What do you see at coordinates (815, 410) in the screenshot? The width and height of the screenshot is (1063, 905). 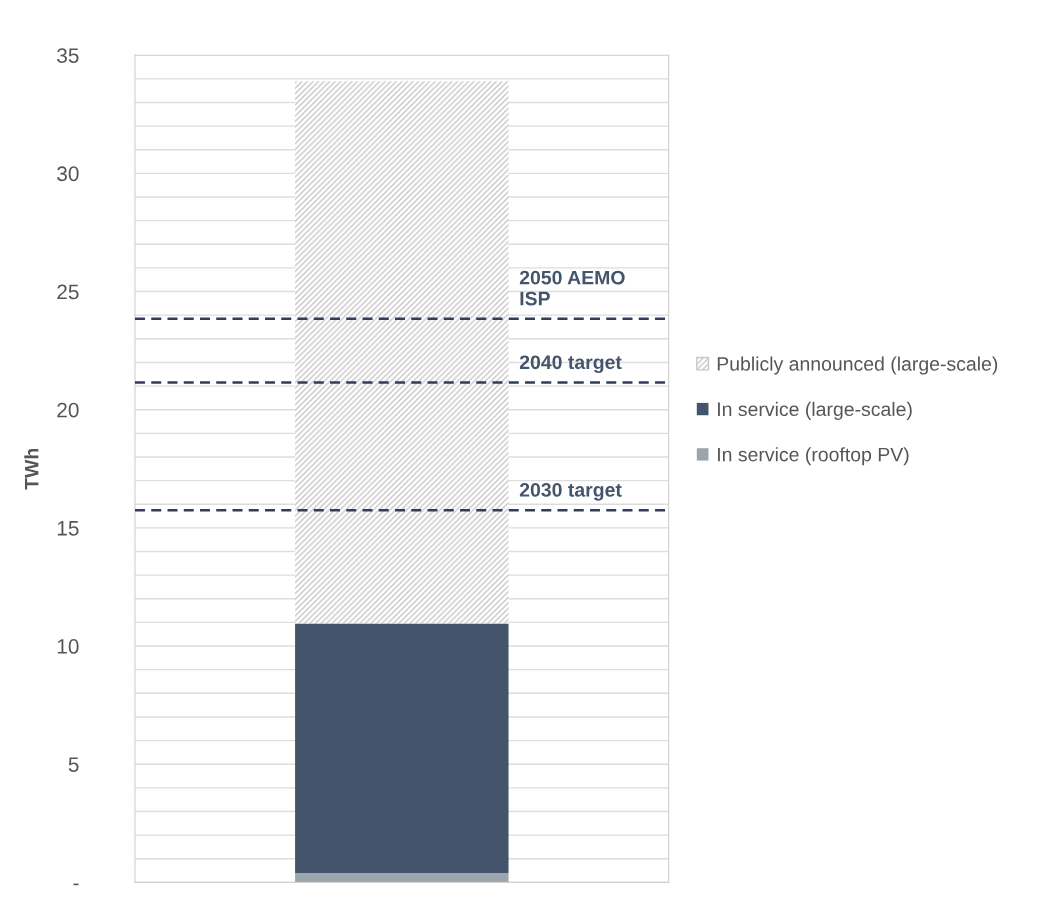 I see `legend-label: In service (large-scale)` at bounding box center [815, 410].